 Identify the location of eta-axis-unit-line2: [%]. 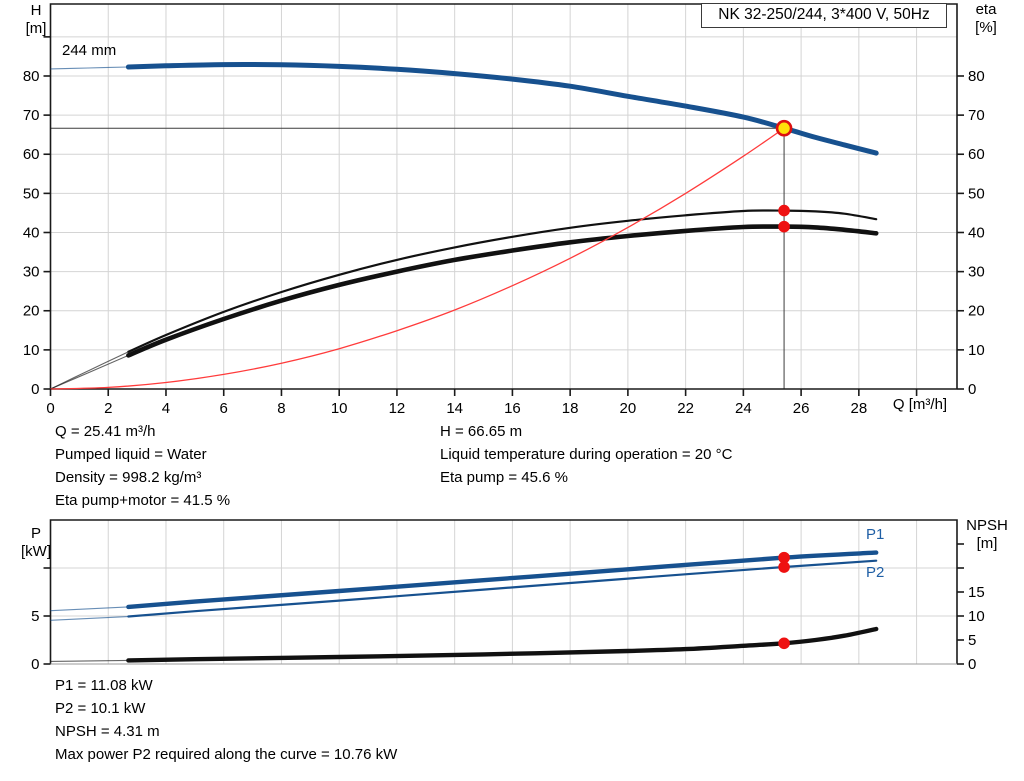
(986, 27).